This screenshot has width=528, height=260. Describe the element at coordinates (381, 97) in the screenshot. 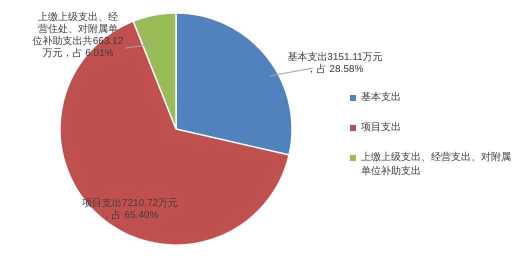

I see `legend-label: 基本支出` at that location.